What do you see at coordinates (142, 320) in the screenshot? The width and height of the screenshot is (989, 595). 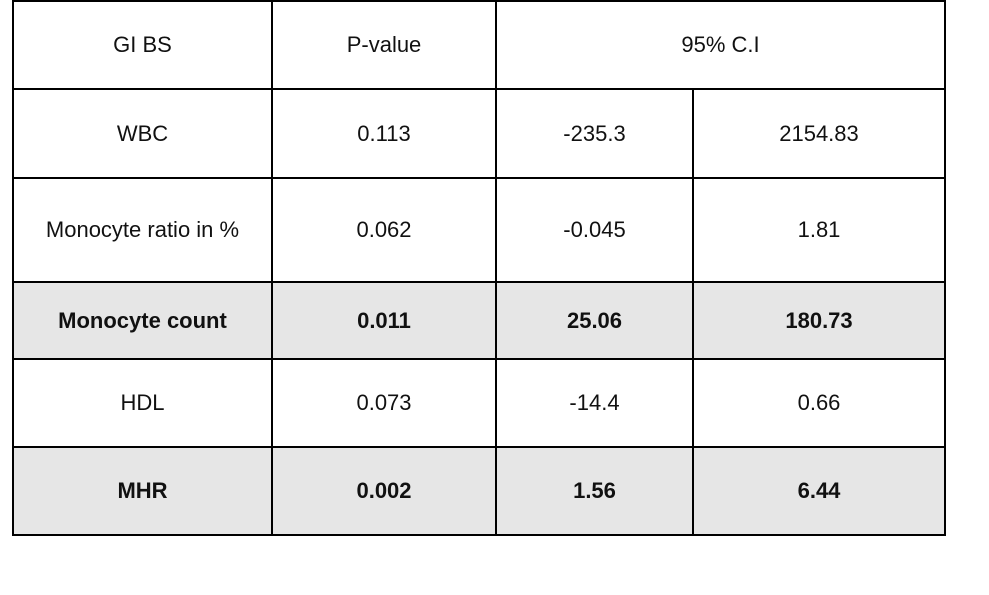 I see `cell: Monocyte count` at bounding box center [142, 320].